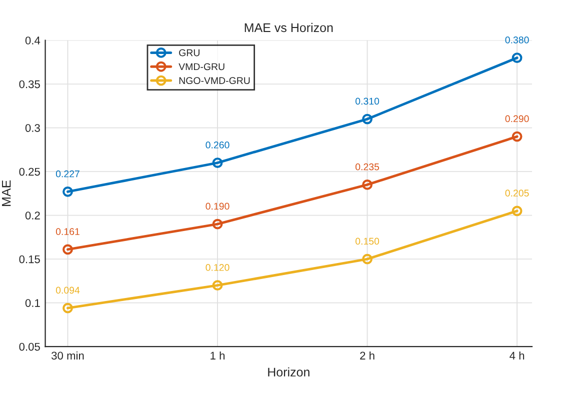 The width and height of the screenshot is (566, 403). What do you see at coordinates (368, 166) in the screenshot?
I see `data-label: 0.235` at bounding box center [368, 166].